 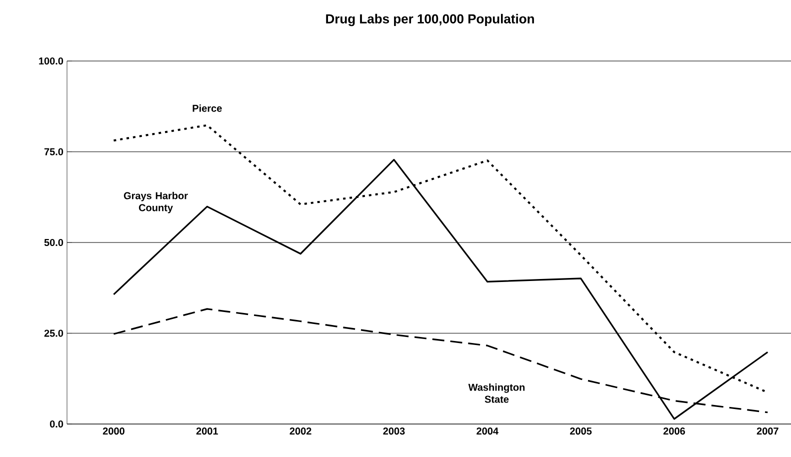 What do you see at coordinates (54, 333) in the screenshot?
I see `y-tick-label: 25.0` at bounding box center [54, 333].